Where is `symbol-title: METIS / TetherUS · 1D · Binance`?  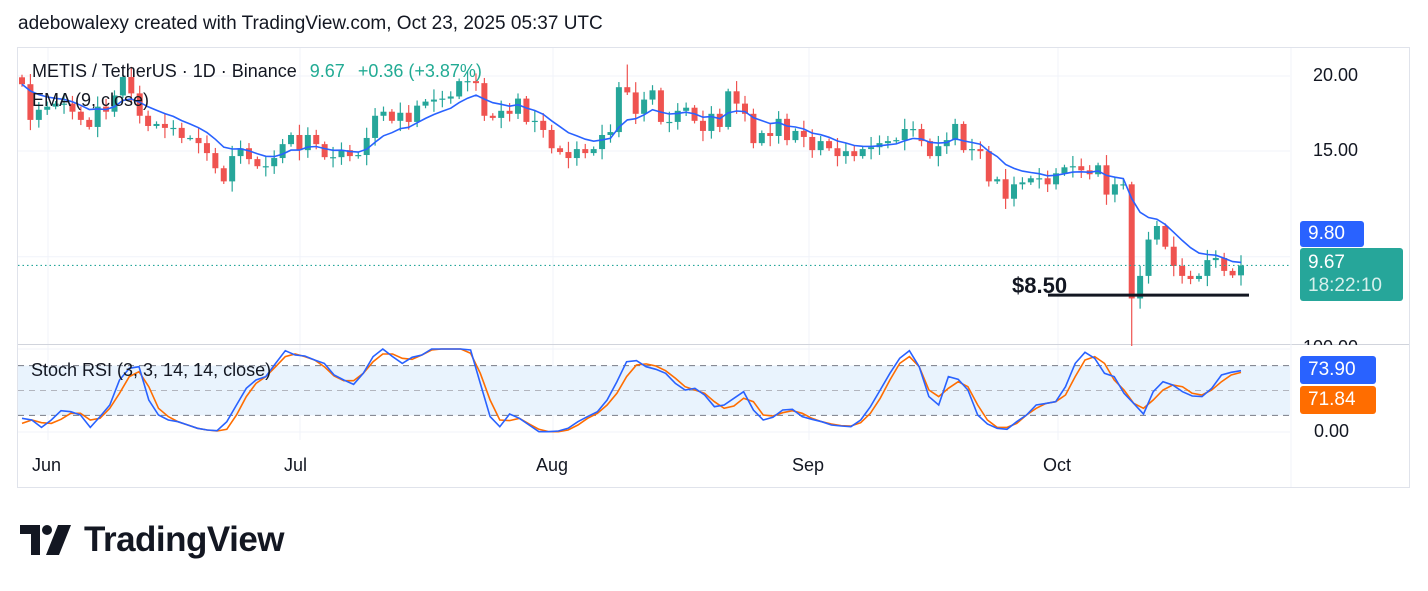 symbol-title: METIS / TetherUS · 1D · Binance is located at coordinates (164, 71).